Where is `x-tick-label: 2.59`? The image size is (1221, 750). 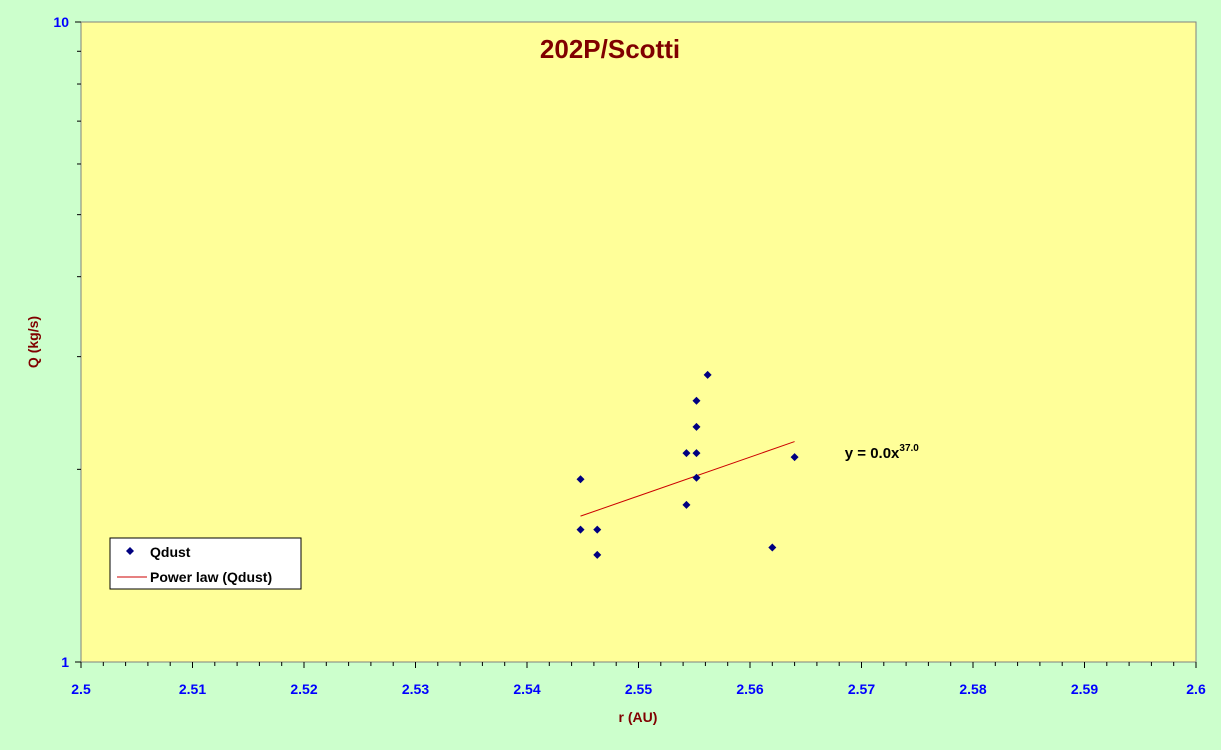
x-tick-label: 2.59 is located at coordinates (1084, 689).